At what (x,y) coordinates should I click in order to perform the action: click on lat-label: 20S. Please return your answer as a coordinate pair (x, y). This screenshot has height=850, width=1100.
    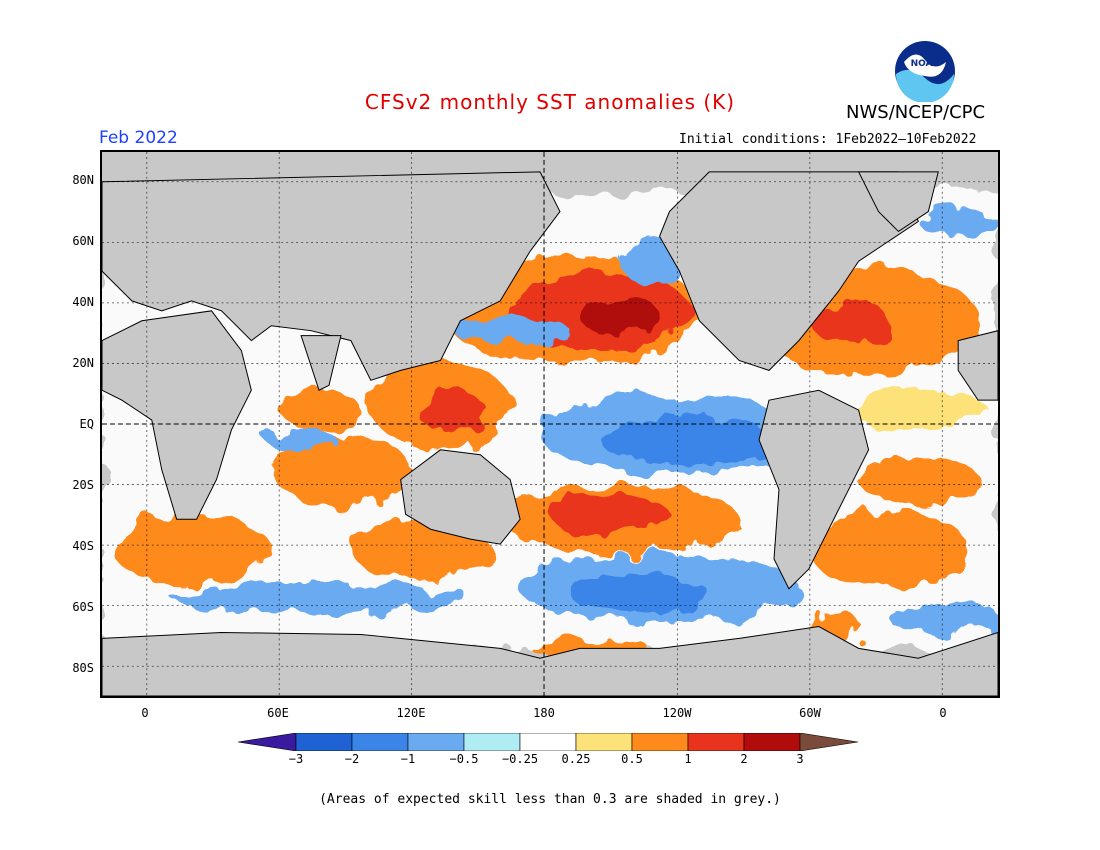
    Looking at the image, I should click on (83, 485).